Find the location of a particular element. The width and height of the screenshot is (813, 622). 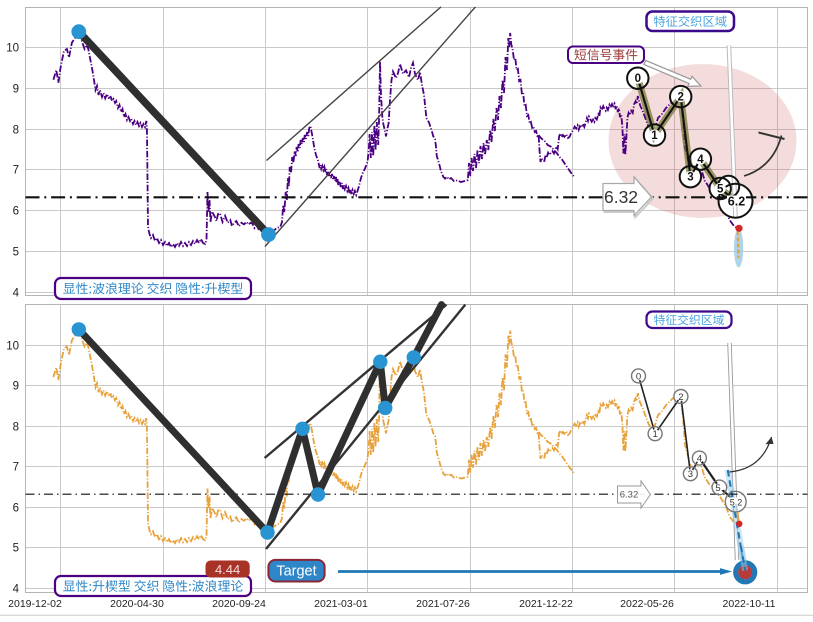

svg-text: 4.44 is located at coordinates (227, 569).